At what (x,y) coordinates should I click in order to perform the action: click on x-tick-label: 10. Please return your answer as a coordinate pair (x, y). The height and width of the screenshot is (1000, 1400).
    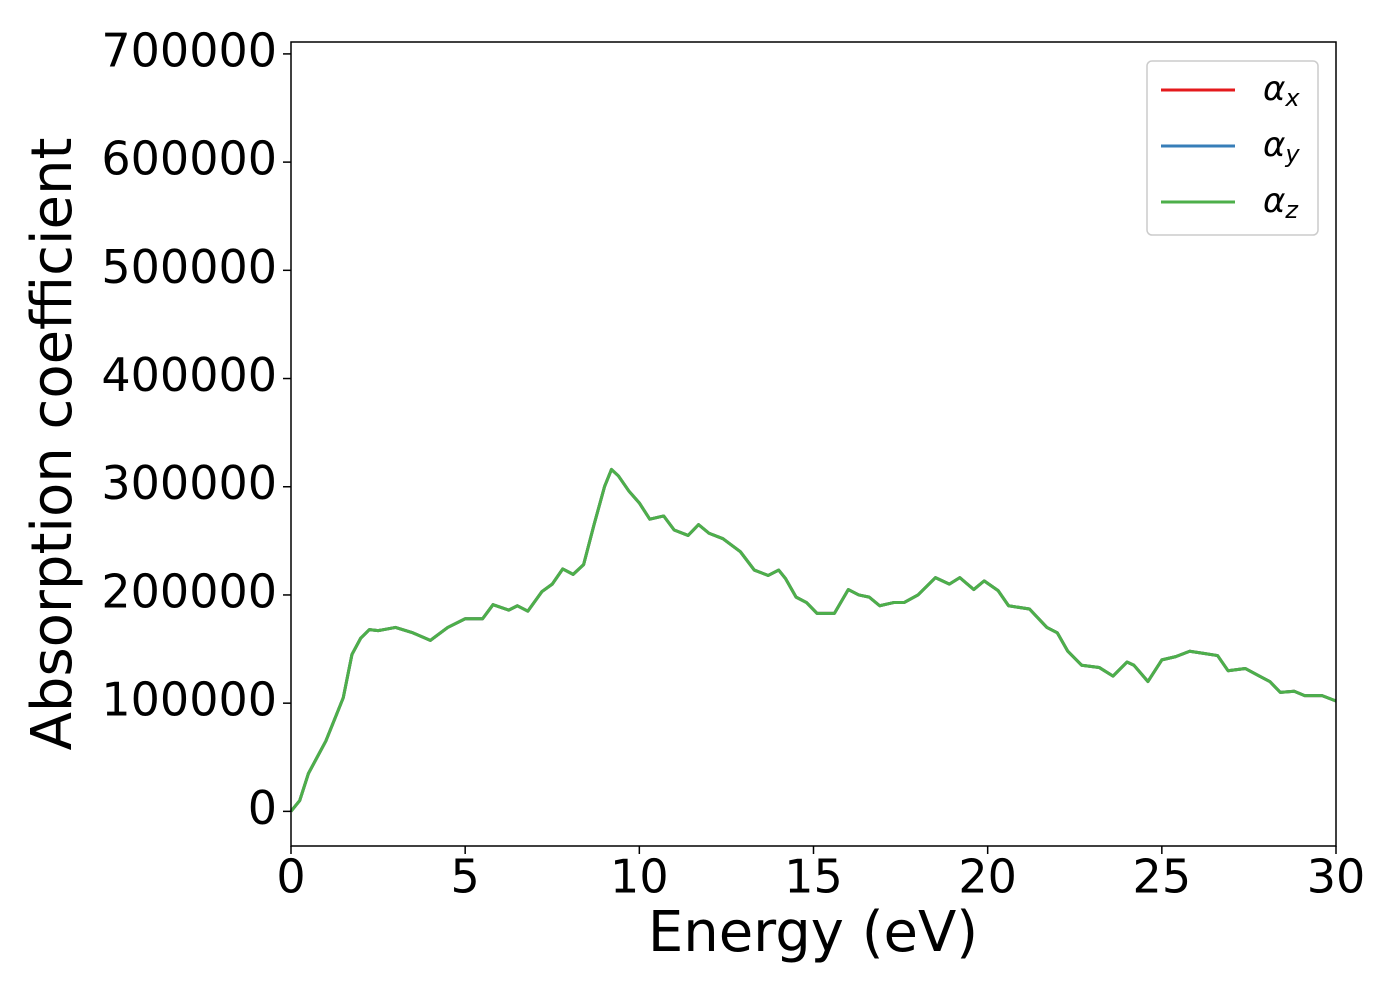
    Looking at the image, I should click on (639, 877).